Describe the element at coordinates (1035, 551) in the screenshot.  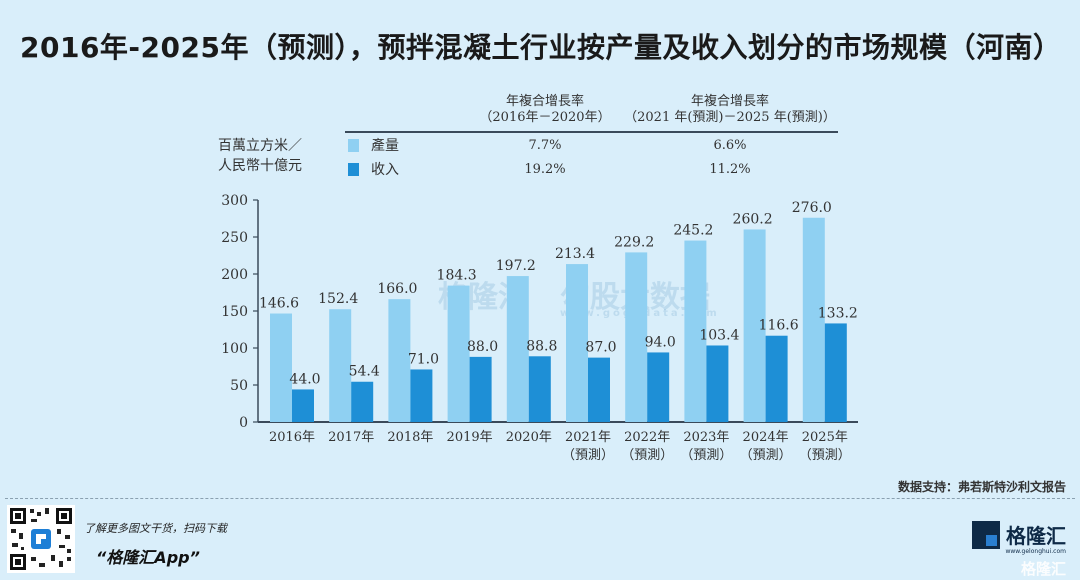
I see `brand-url: www.gelonghui.com` at that location.